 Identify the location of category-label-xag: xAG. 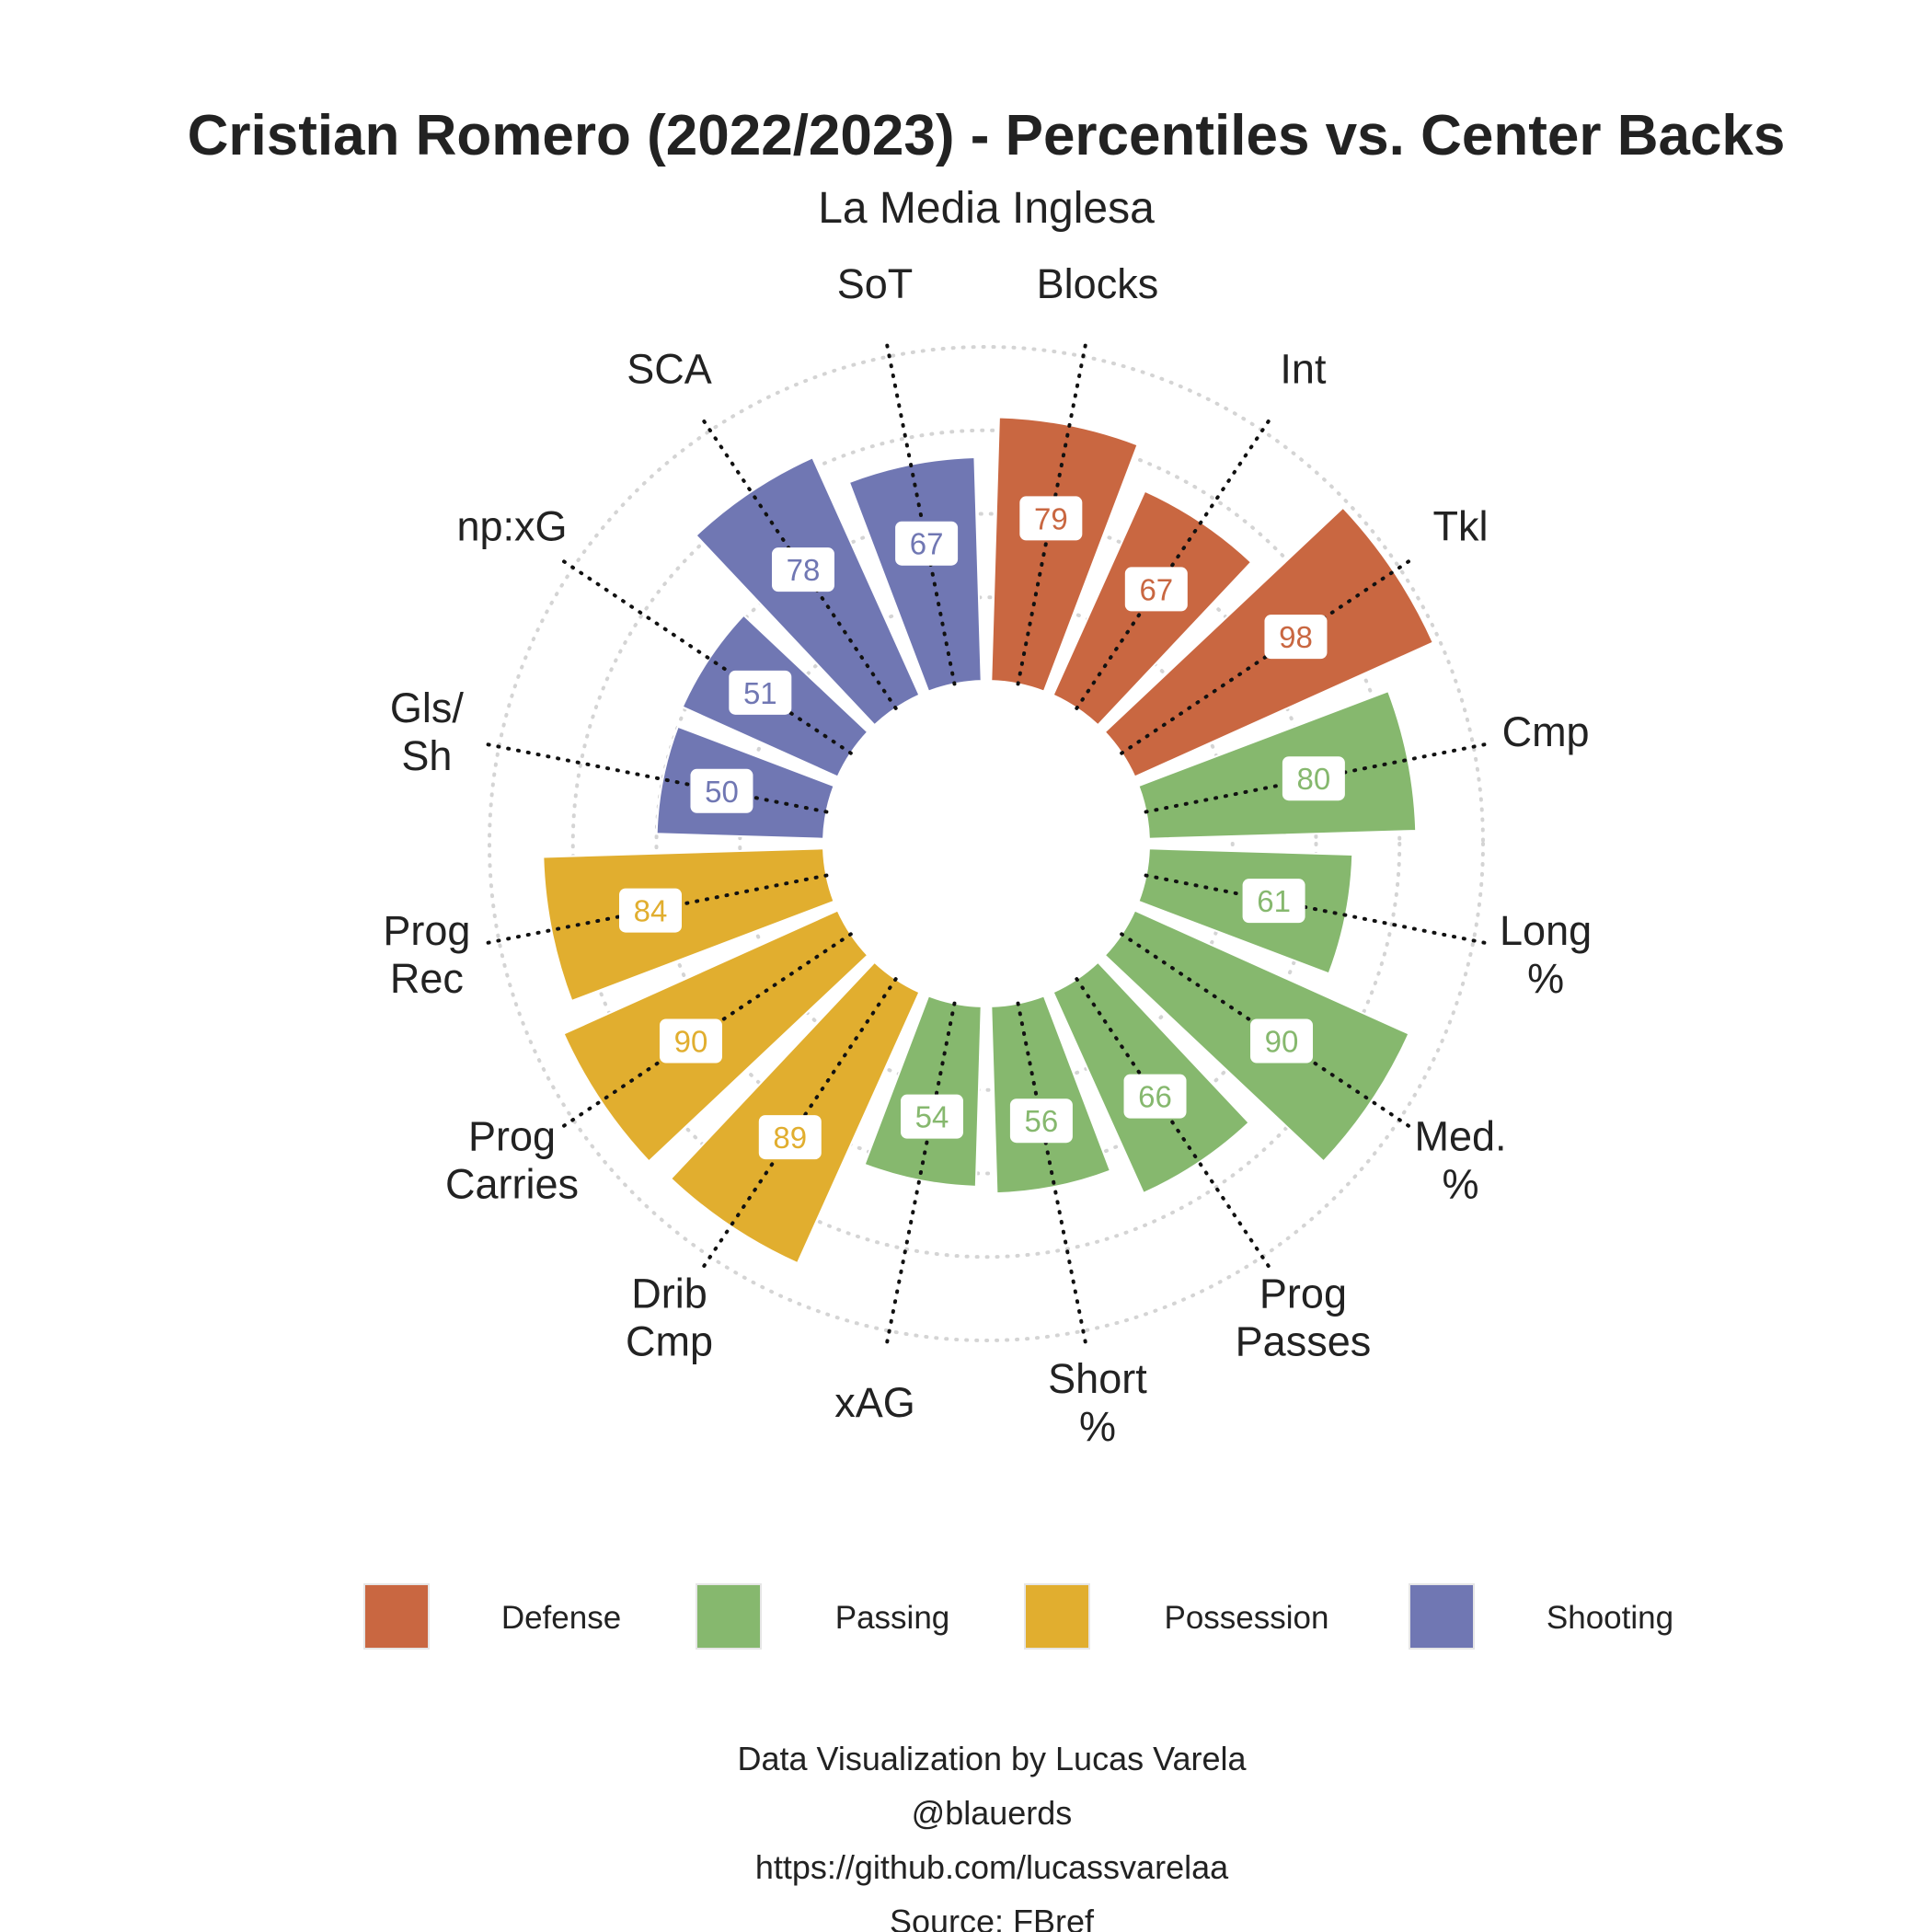
(874, 1402).